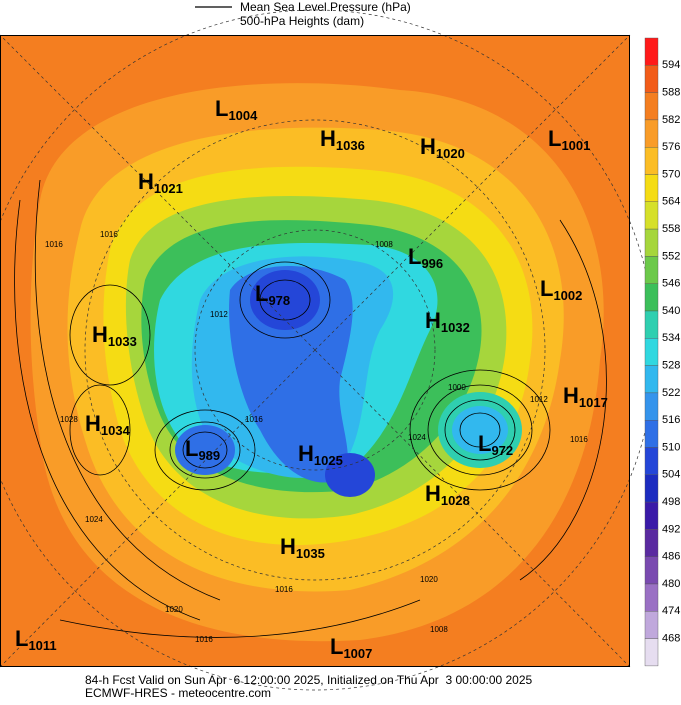 Image resolution: width=681 pixels, height=705 pixels. I want to click on center-value: 1033, so click(122, 341).